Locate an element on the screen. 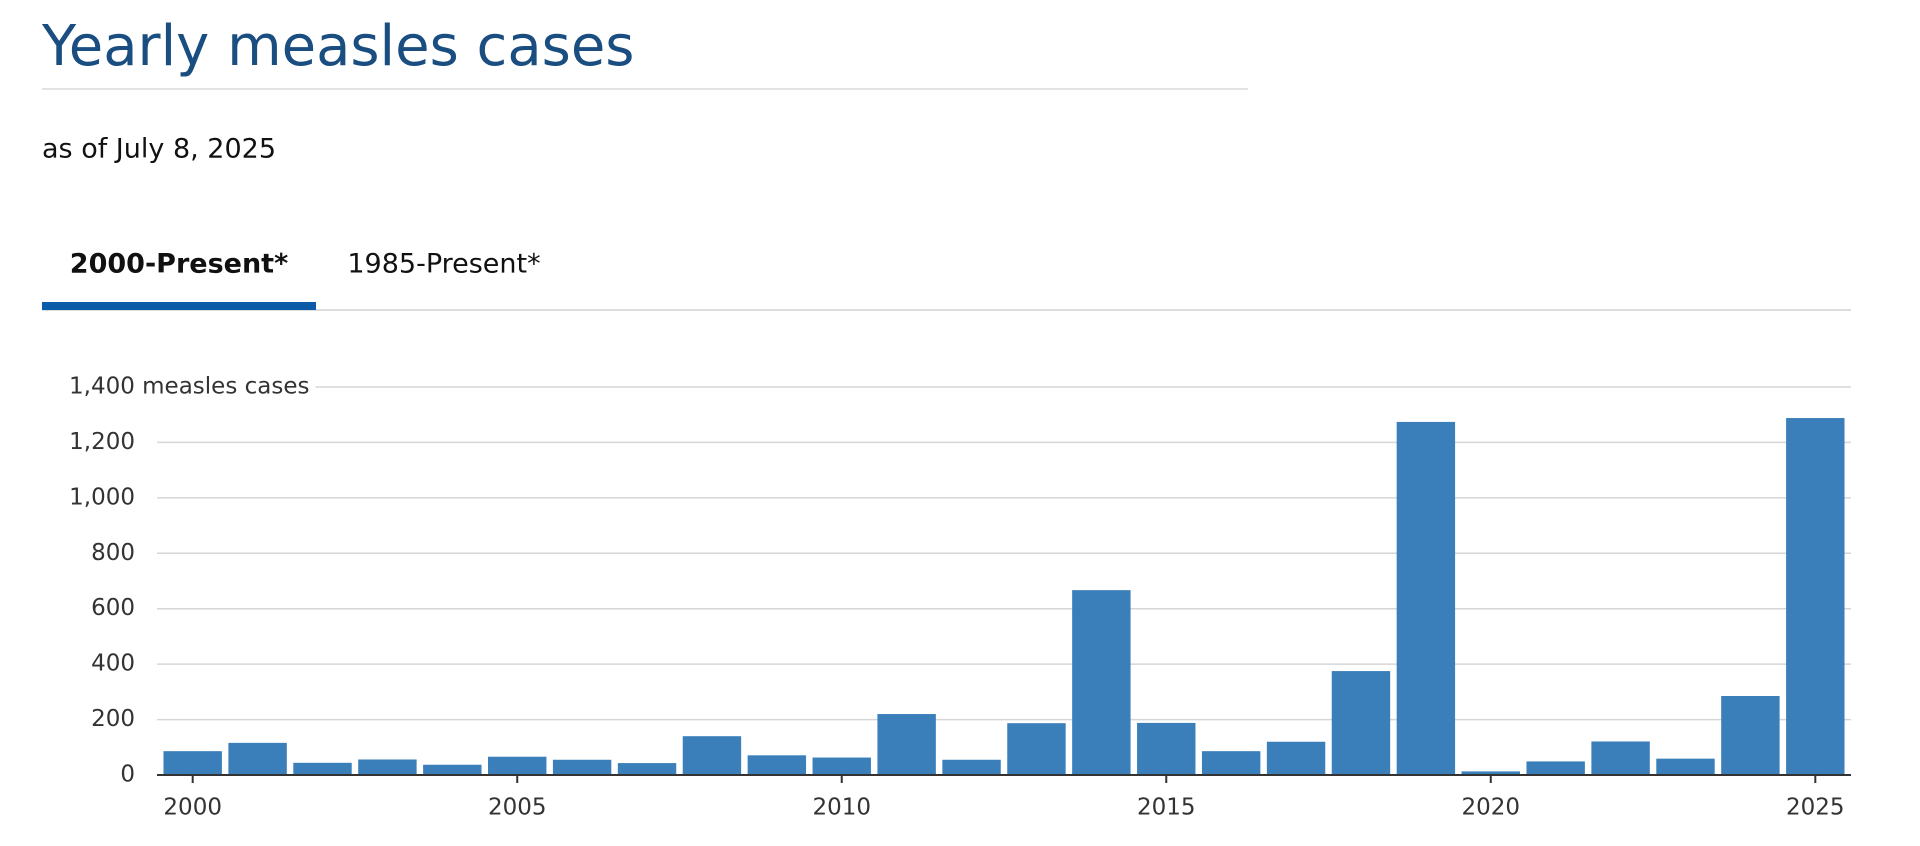  subtitle: as of July 8, 2025 is located at coordinates (159, 149).